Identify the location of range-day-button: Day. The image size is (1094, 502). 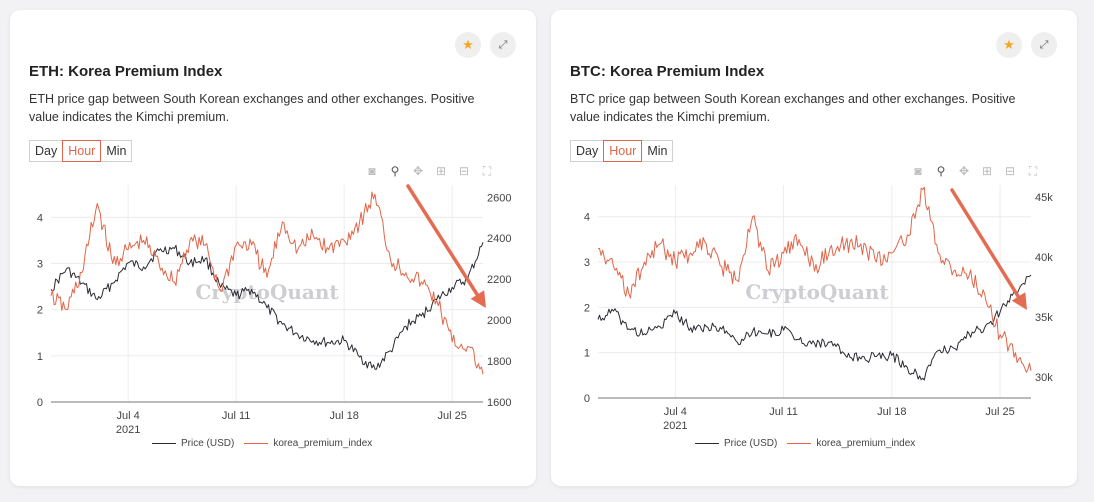
(587, 151).